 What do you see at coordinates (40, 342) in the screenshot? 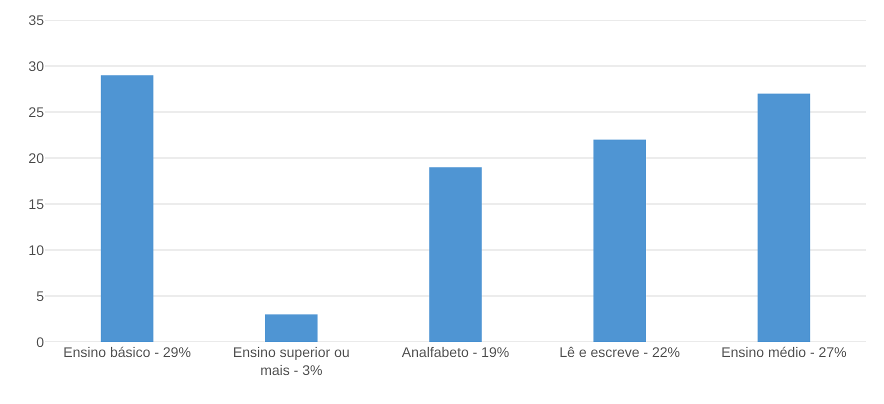
I see `y-tick-label: 0` at bounding box center [40, 342].